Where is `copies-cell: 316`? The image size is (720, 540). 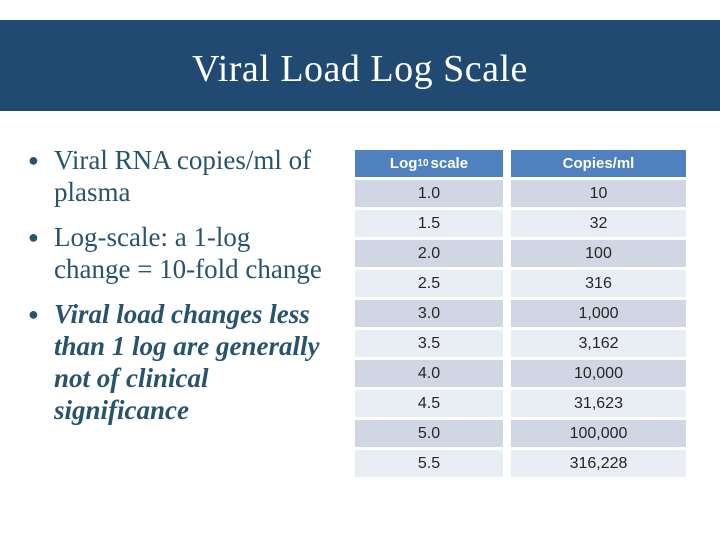
copies-cell: 316 is located at coordinates (598, 283).